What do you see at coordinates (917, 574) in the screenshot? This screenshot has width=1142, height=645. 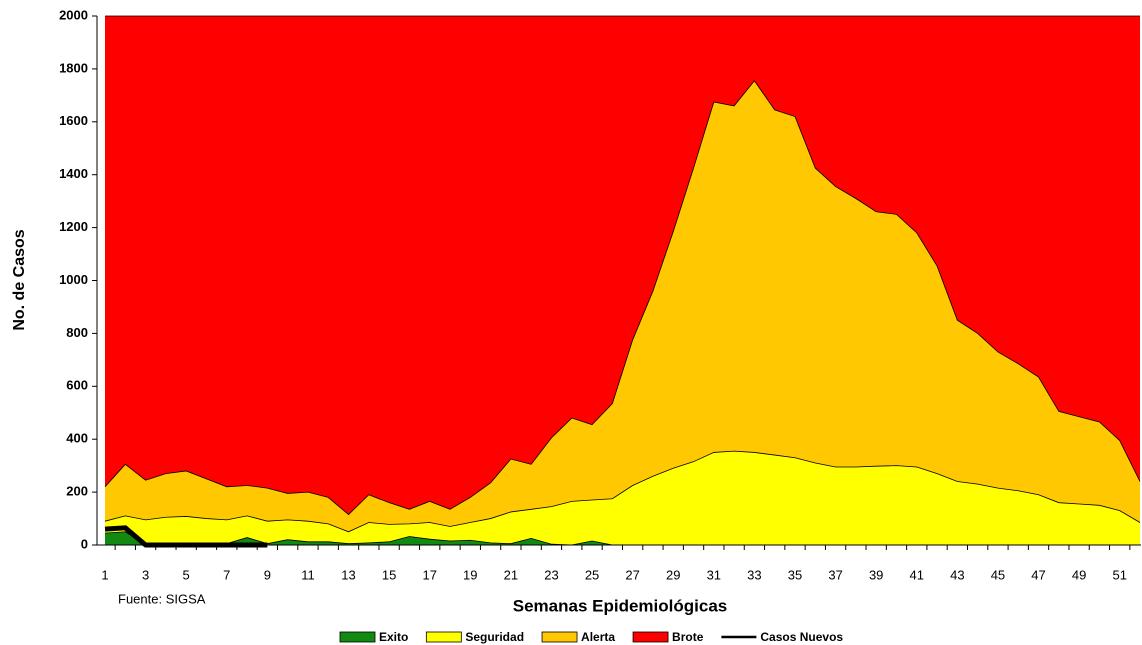 I see `x-tick-label: 41` at bounding box center [917, 574].